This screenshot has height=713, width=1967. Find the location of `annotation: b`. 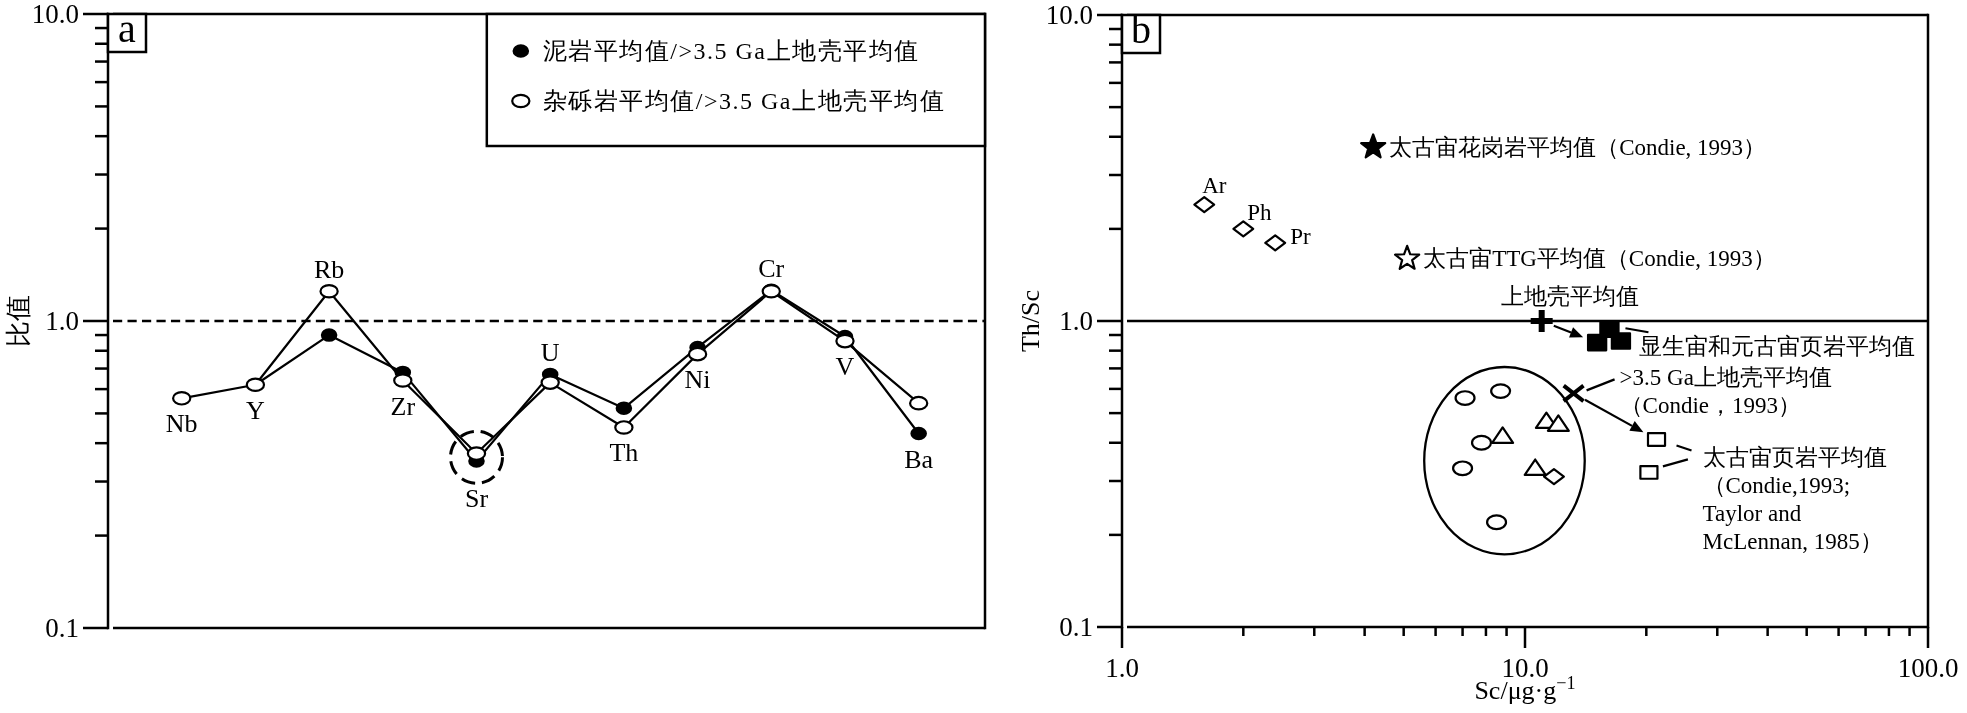

annotation: b is located at coordinates (1141, 29).